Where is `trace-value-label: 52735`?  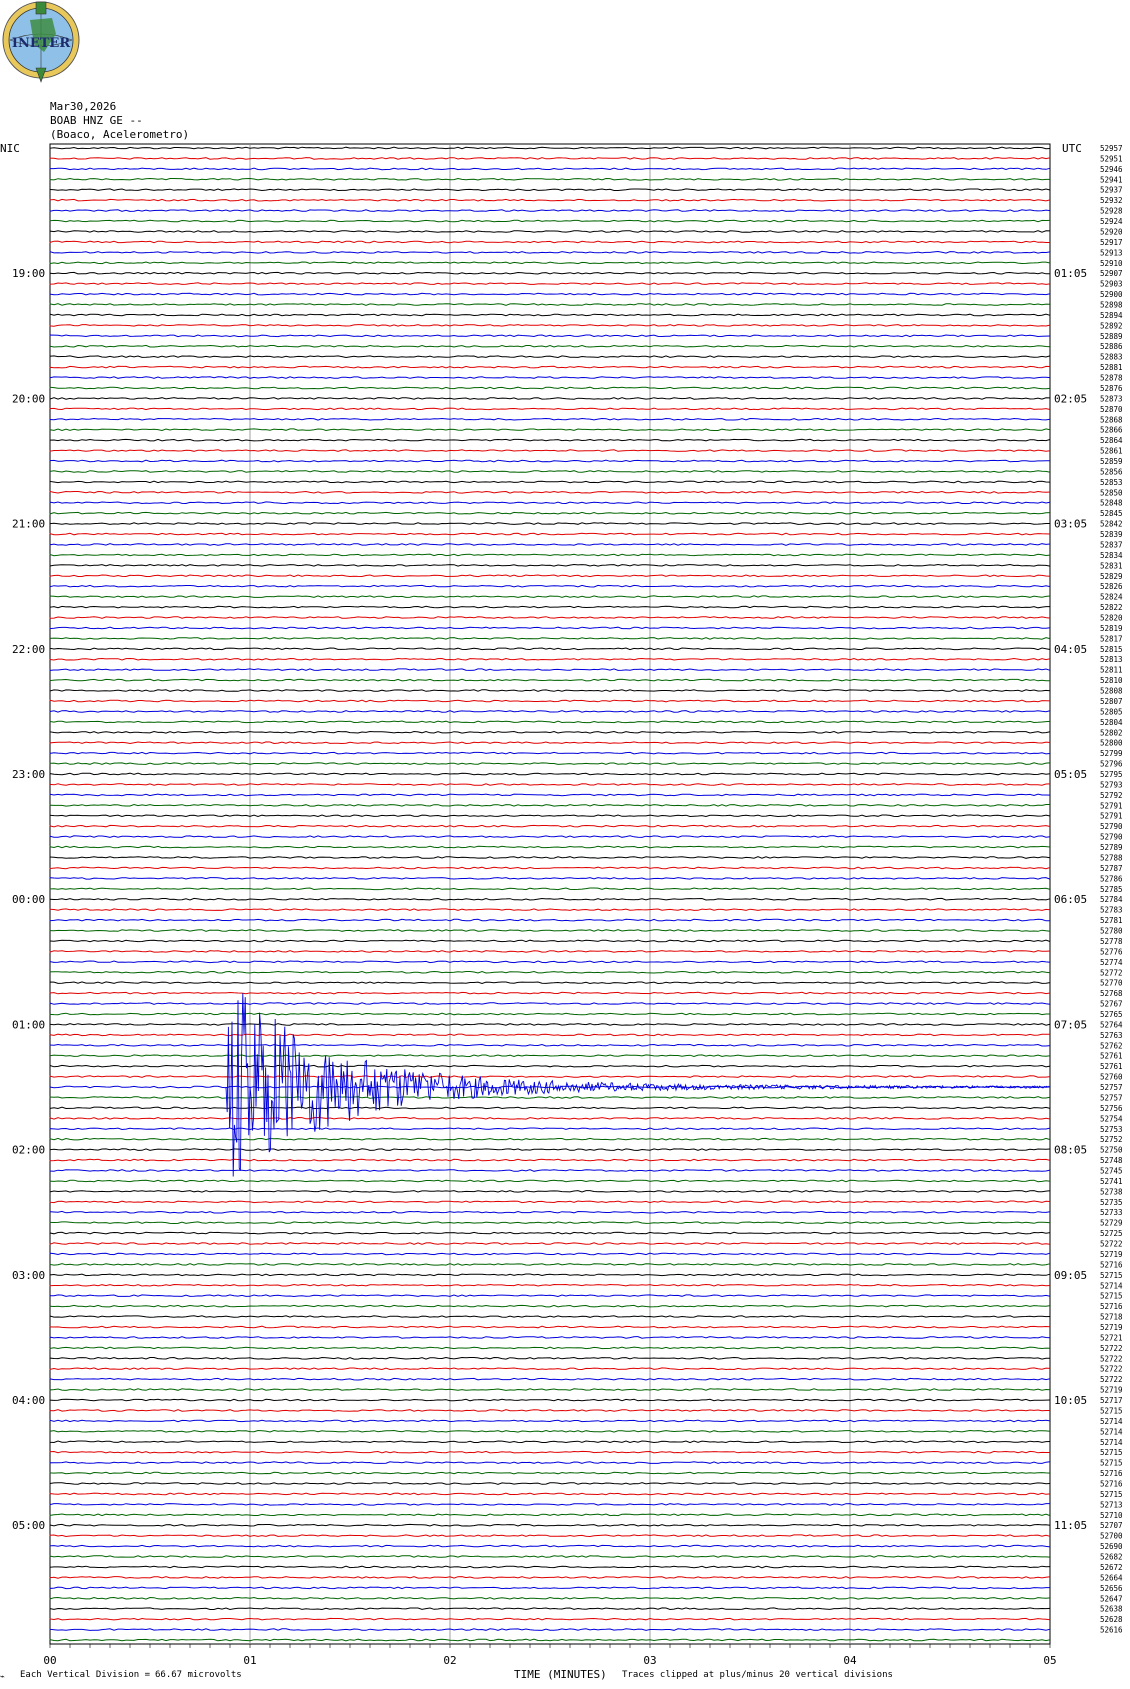 trace-value-label: 52735 is located at coordinates (1111, 1202).